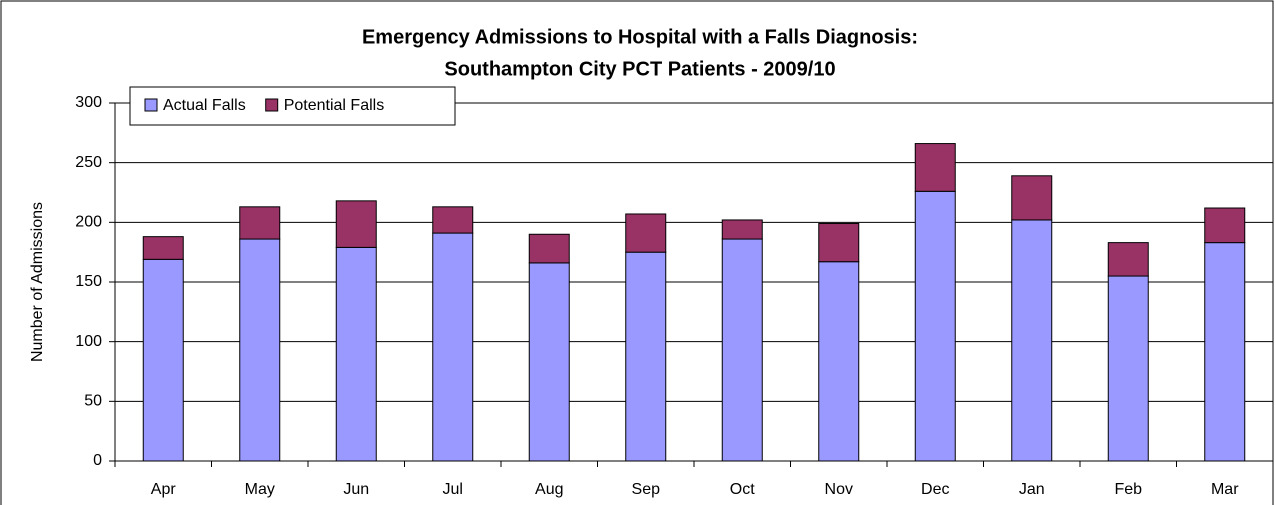 The width and height of the screenshot is (1275, 505). Describe the element at coordinates (93, 401) in the screenshot. I see `y-tick-label: 50` at that location.